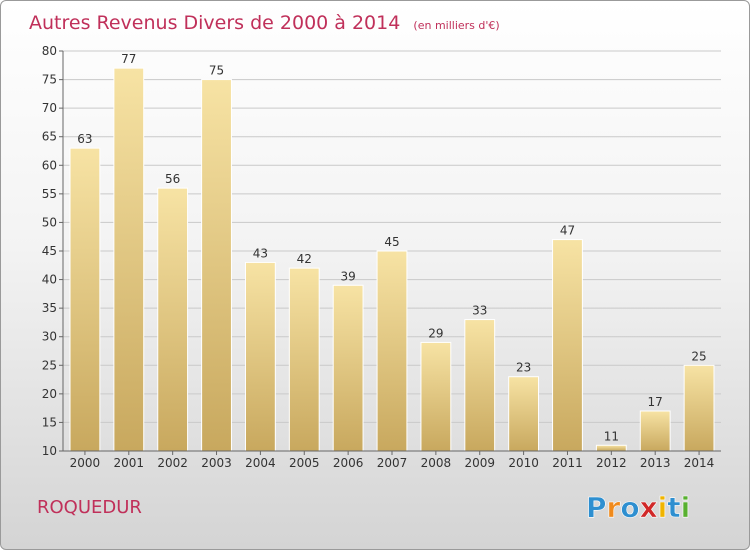 The height and width of the screenshot is (550, 750). I want to click on y-tick-label: 35, so click(49, 308).